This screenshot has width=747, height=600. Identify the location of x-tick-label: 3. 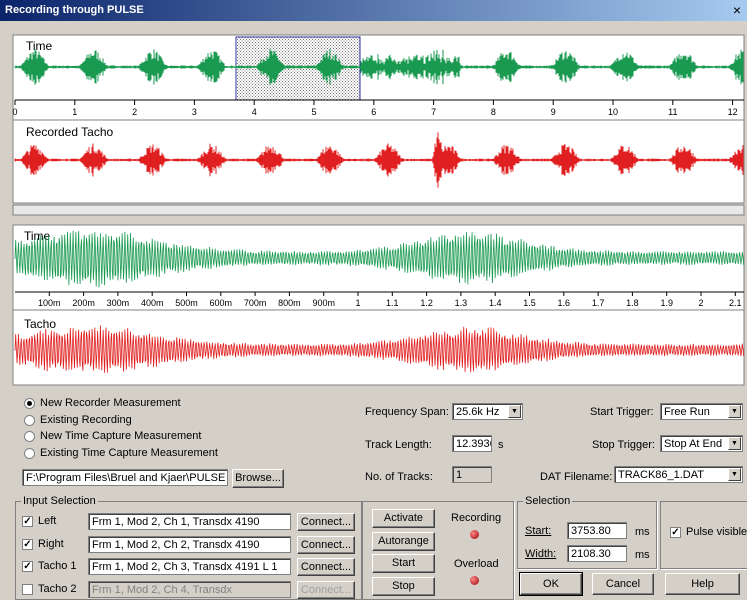
(194, 112).